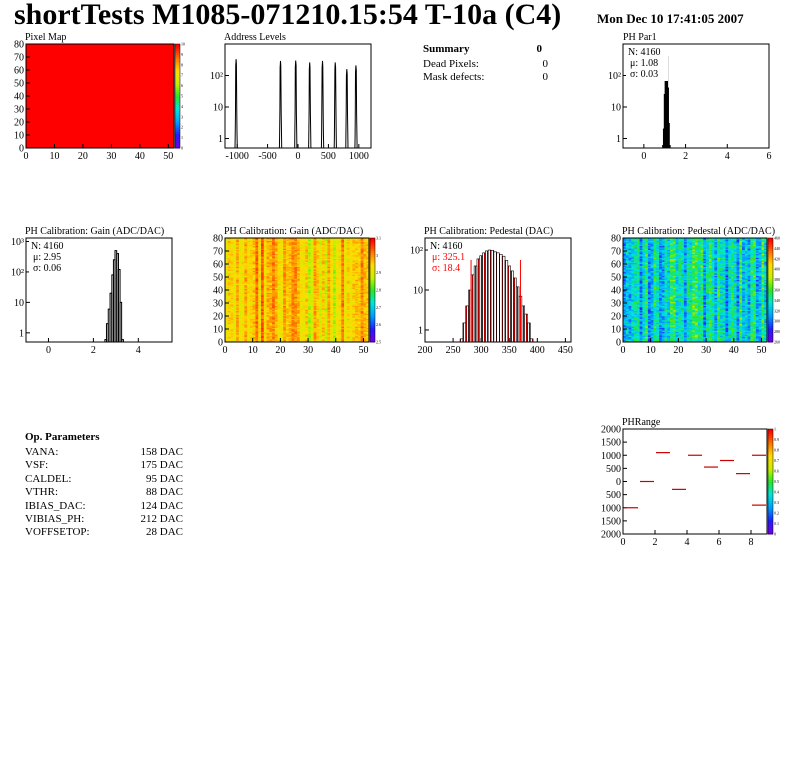 The width and height of the screenshot is (796, 772). I want to click on x-tick-label: 1000, so click(359, 156).